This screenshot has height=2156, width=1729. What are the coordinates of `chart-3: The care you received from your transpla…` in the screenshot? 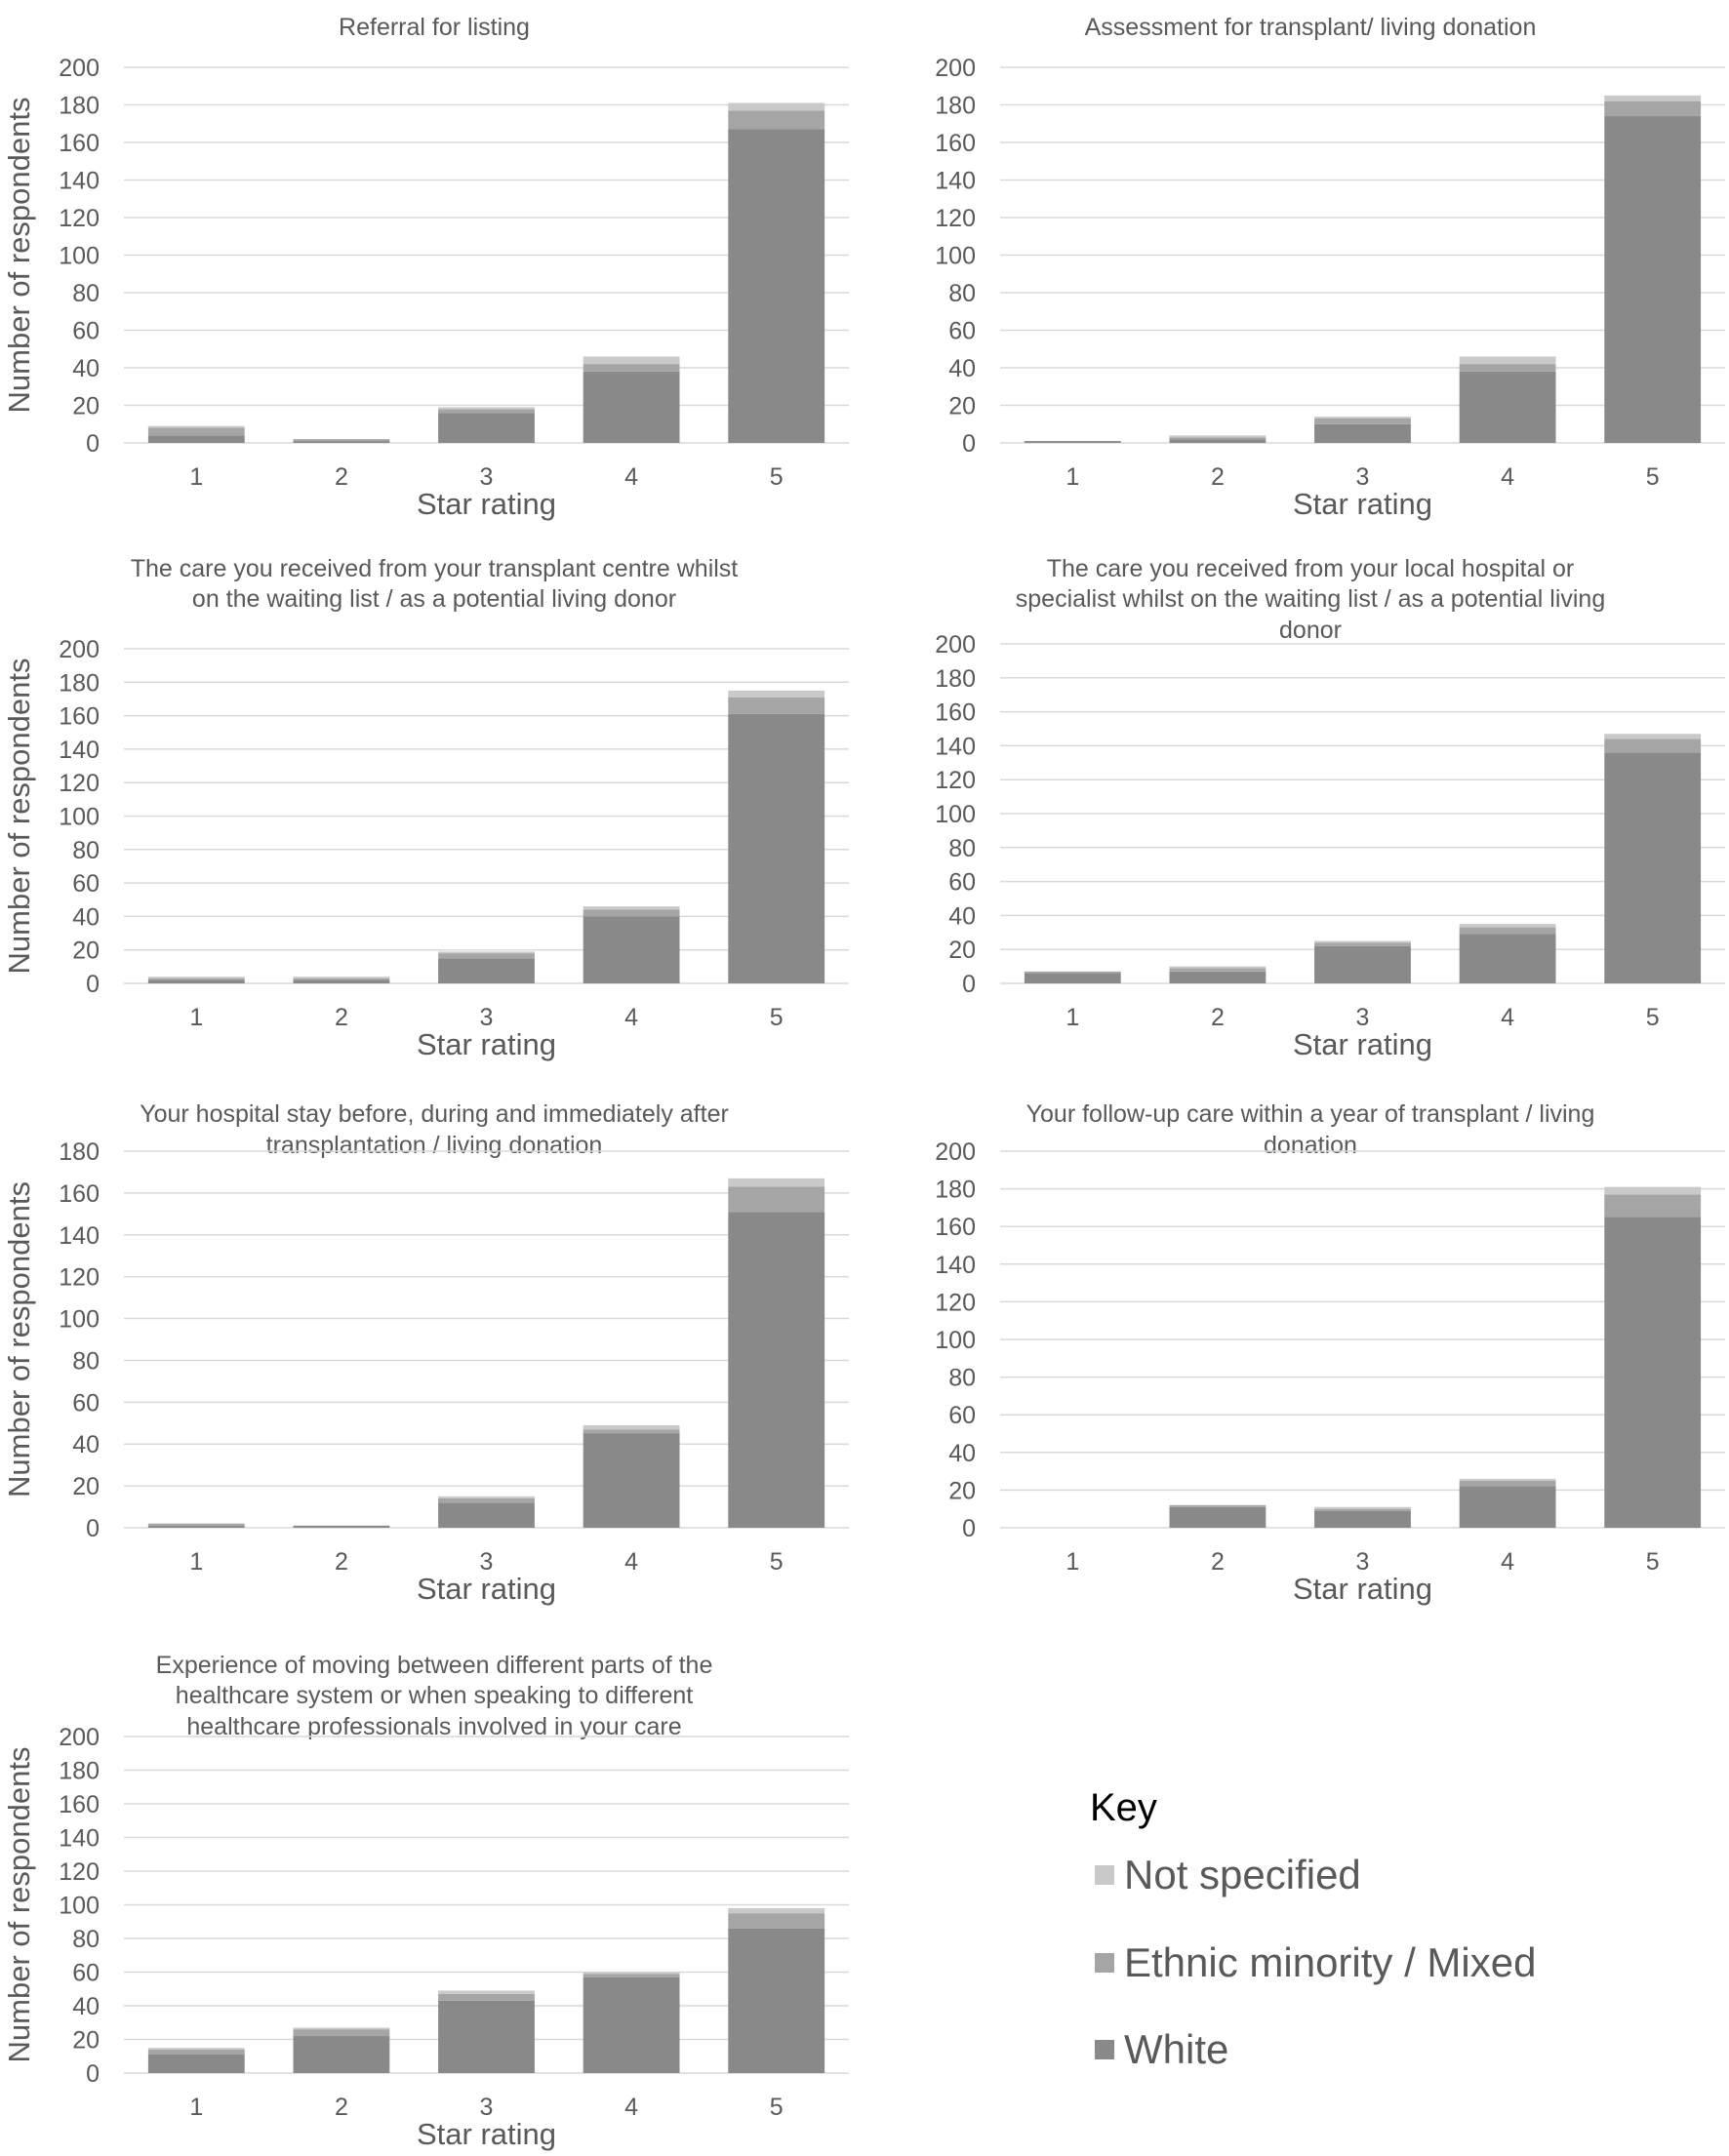 It's located at (425, 808).